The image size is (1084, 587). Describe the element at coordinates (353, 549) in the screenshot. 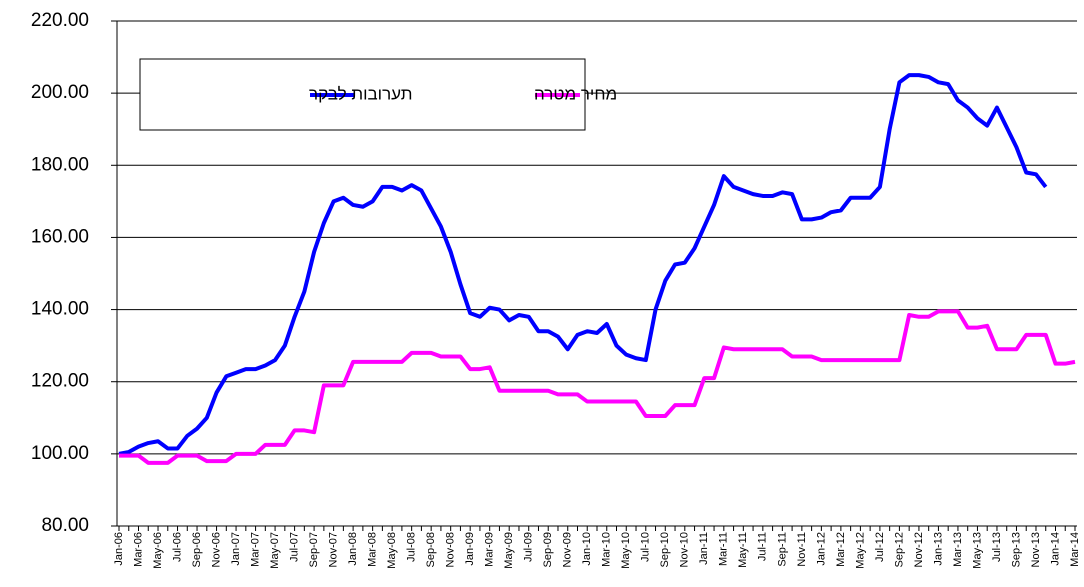

I see `x-tick-label: Jan-08` at that location.